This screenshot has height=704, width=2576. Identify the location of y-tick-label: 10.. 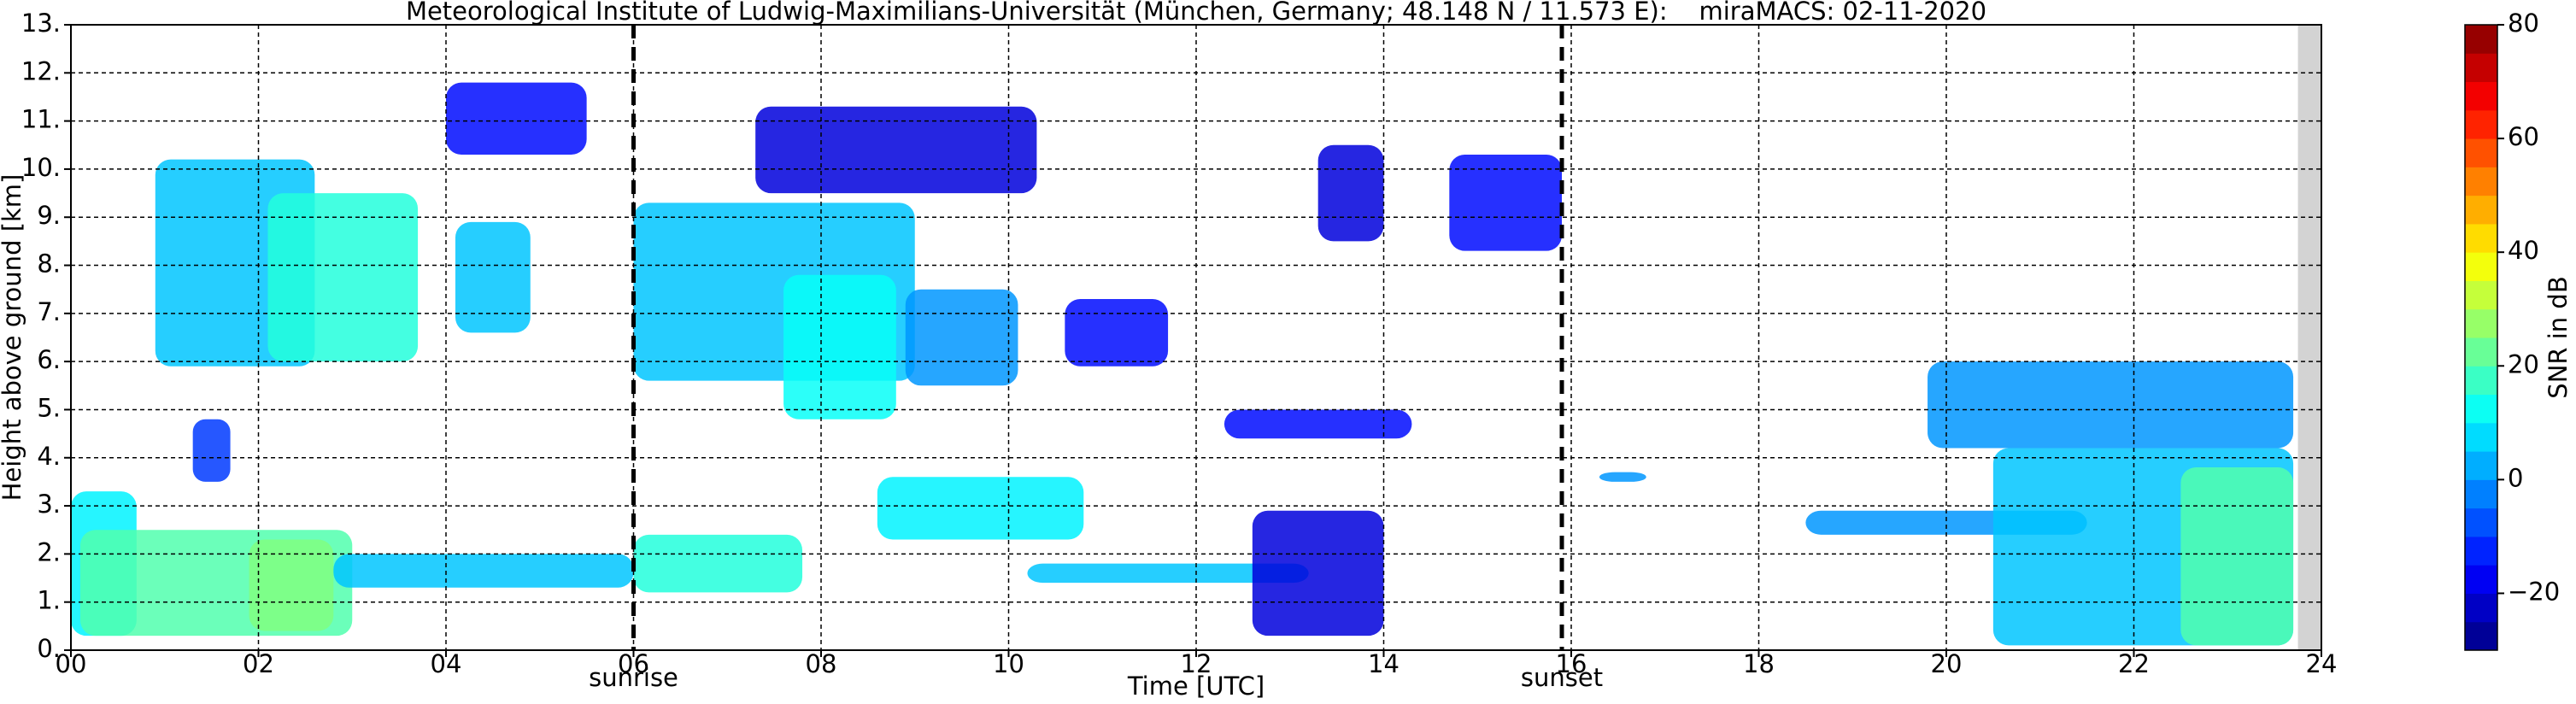
(41, 167).